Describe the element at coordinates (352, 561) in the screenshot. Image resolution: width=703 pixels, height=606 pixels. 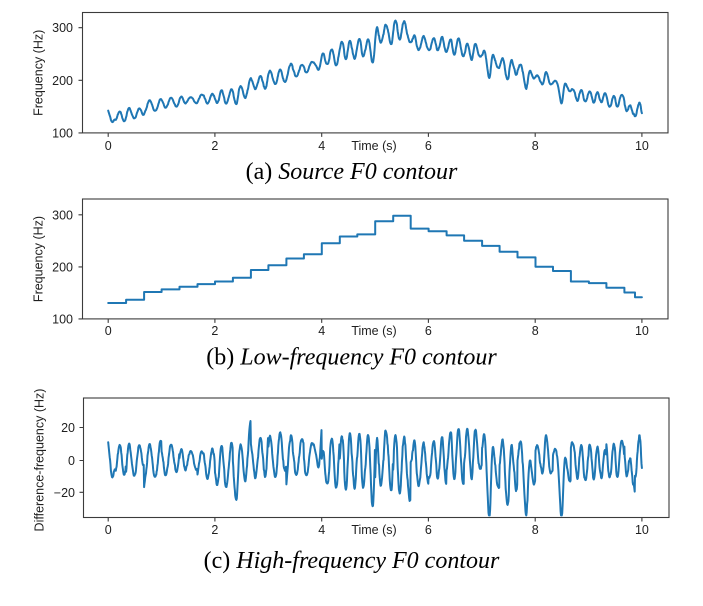
I see `svg-text: (c) High-frequency F0 contour` at that location.